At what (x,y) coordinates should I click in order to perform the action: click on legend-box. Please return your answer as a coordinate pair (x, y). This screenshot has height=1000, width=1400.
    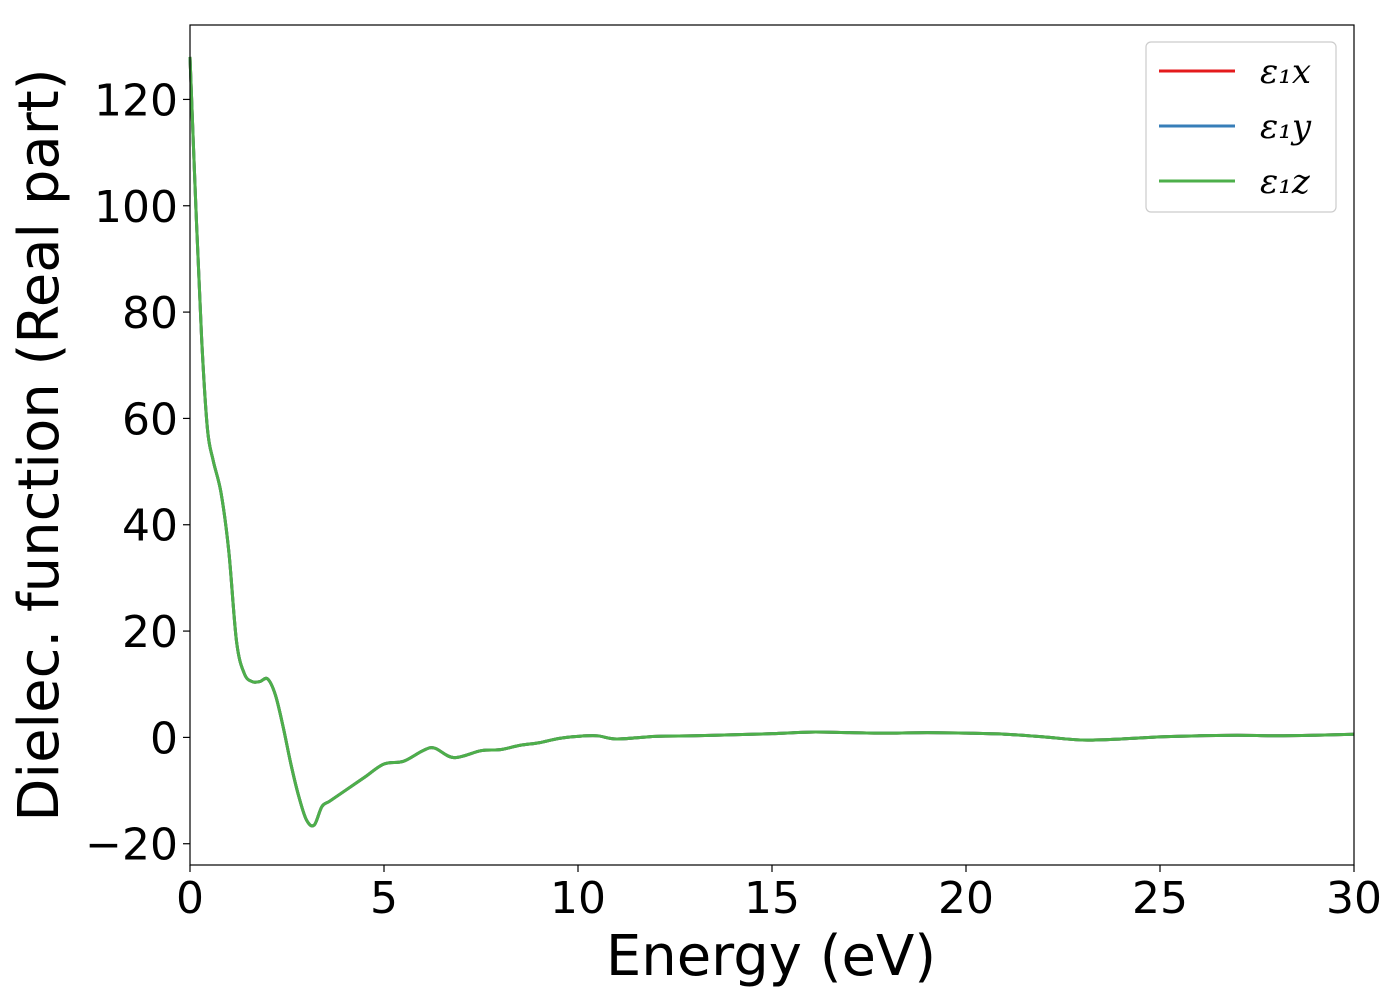
    Looking at the image, I should click on (1241, 127).